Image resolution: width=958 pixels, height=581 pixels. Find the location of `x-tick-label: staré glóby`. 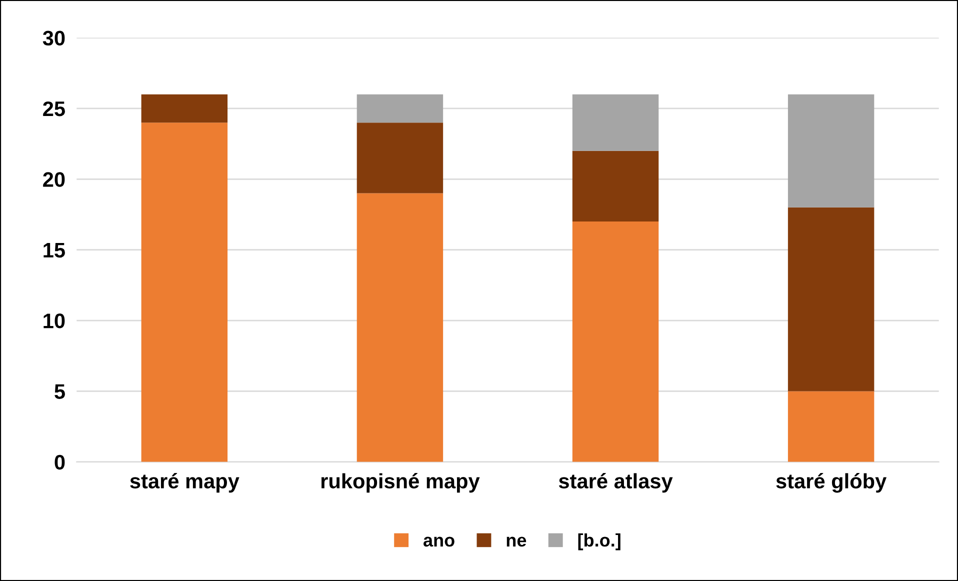

x-tick-label: staré glóby is located at coordinates (831, 483).